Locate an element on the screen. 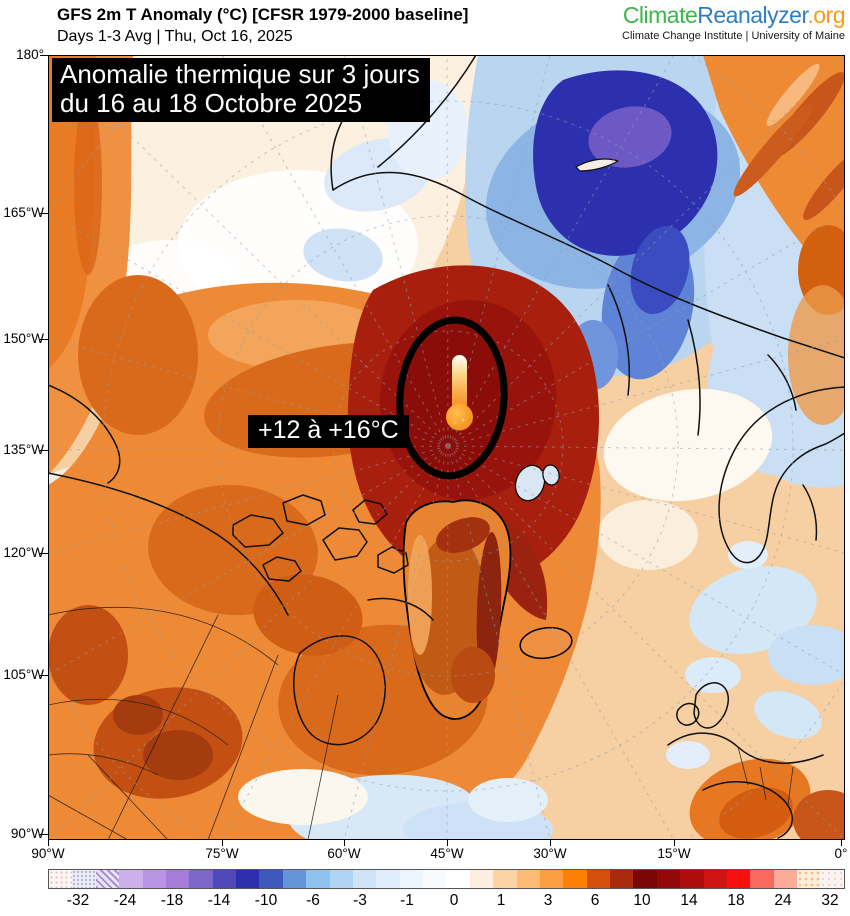  anomaly-annotation-label: +12 à +16°C is located at coordinates (328, 431).